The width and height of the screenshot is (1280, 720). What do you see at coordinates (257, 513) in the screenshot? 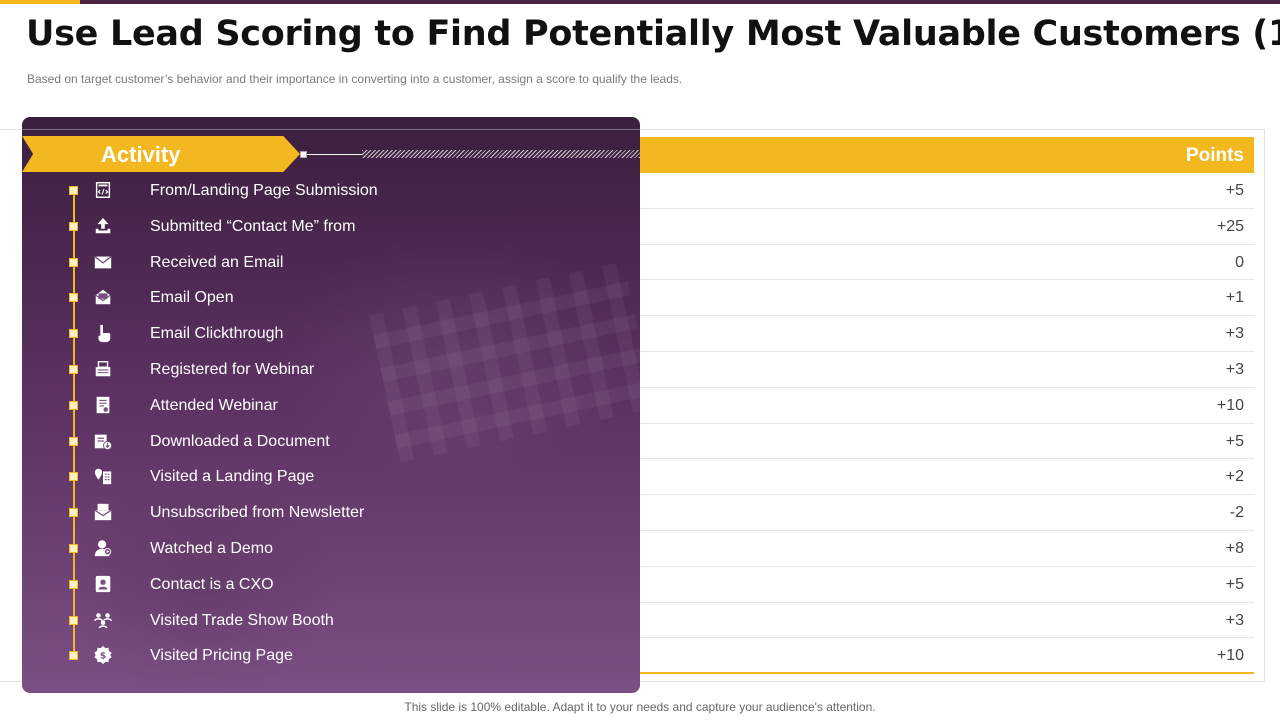
I see `activity-label: Unsubscribed from Newsletter` at bounding box center [257, 513].